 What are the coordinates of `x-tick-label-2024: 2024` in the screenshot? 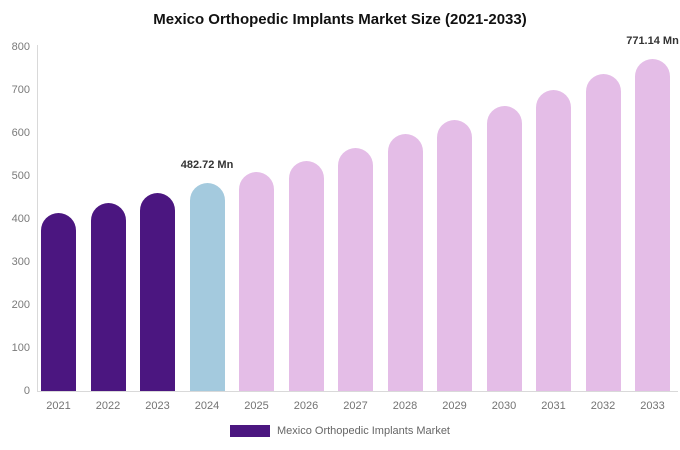 It's located at (207, 406).